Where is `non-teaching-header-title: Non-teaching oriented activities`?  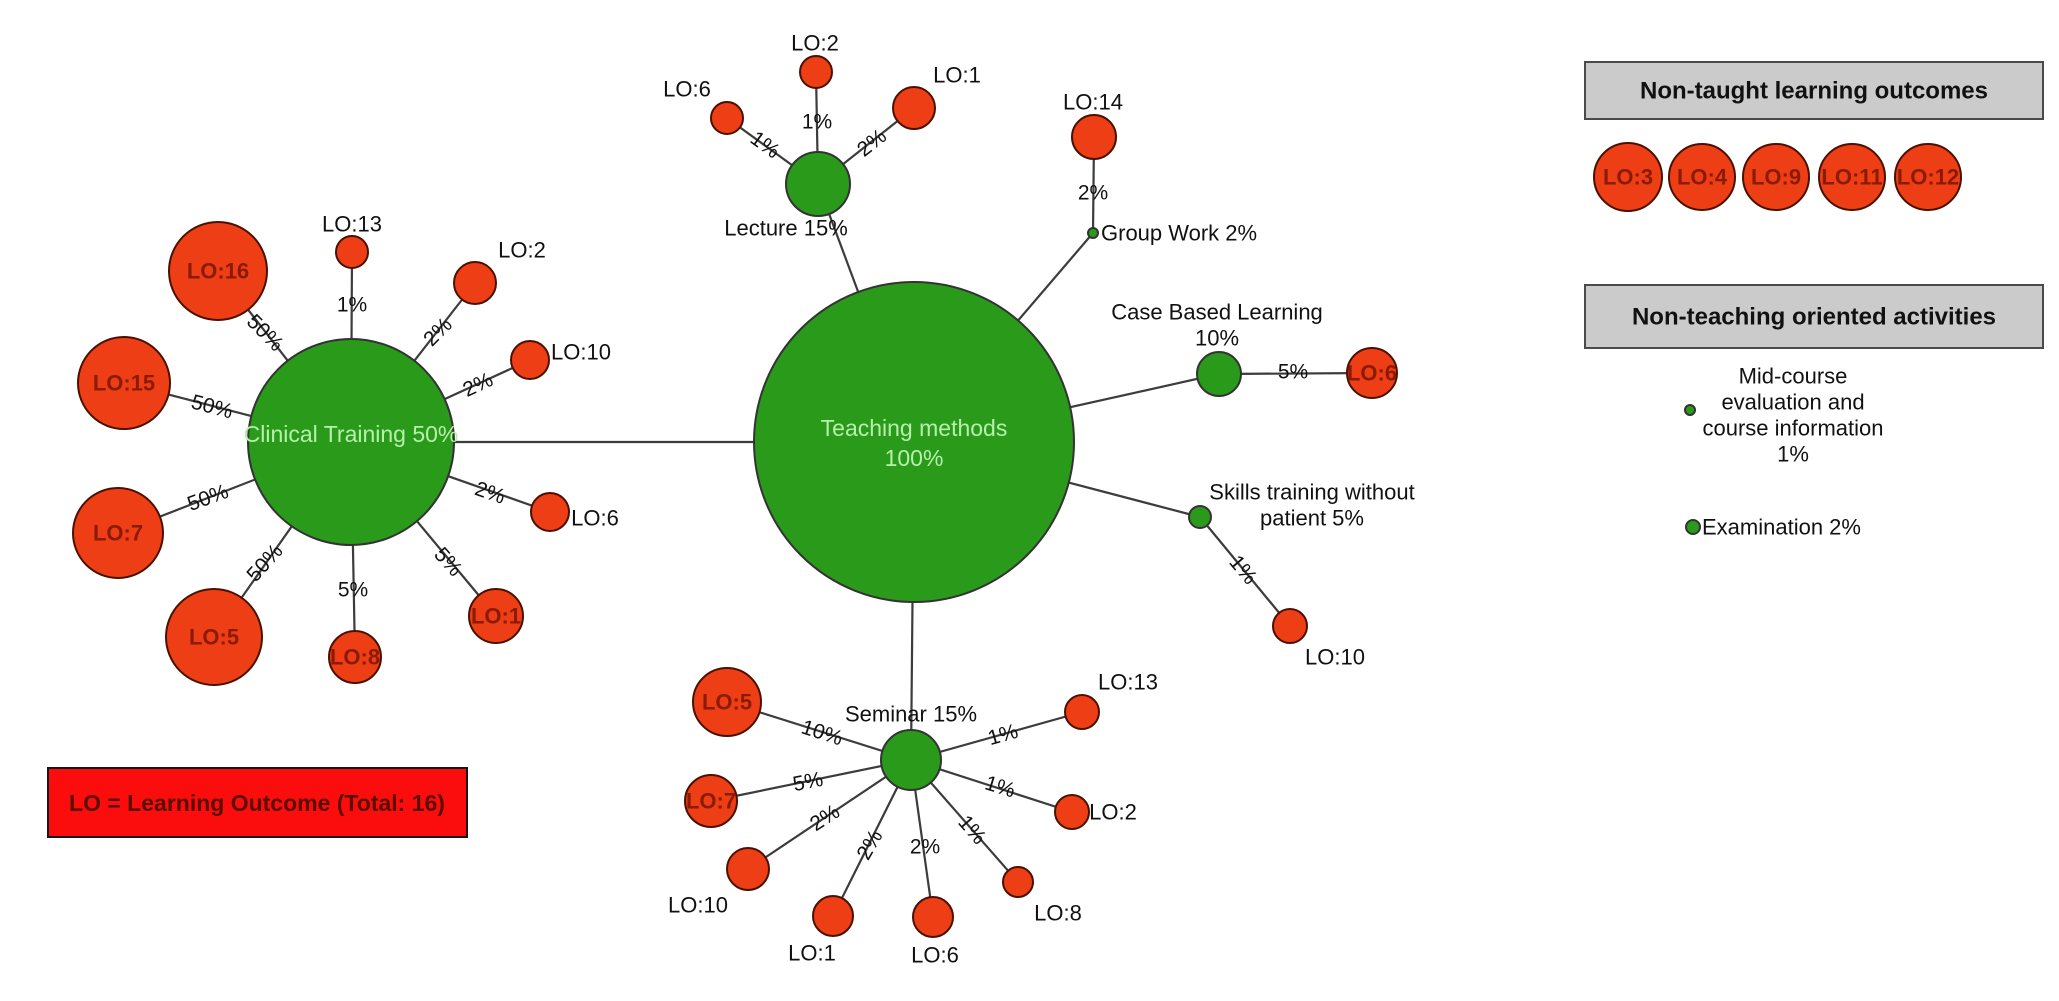 non-teaching-header-title: Non-teaching oriented activities is located at coordinates (1814, 317).